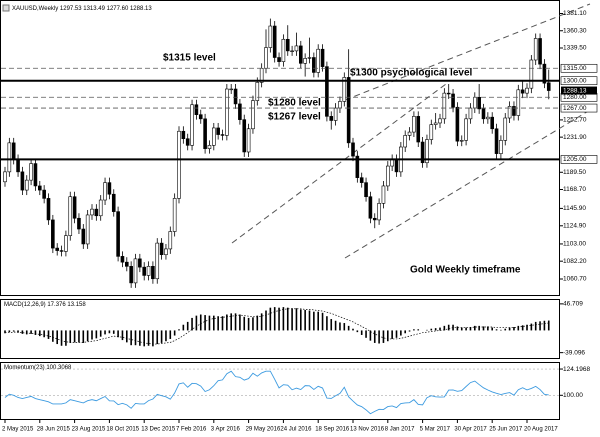 This screenshot has height=437, width=600. I want to click on panel-title: MACD(12,26,9) 17.376 13.158, so click(45, 305).